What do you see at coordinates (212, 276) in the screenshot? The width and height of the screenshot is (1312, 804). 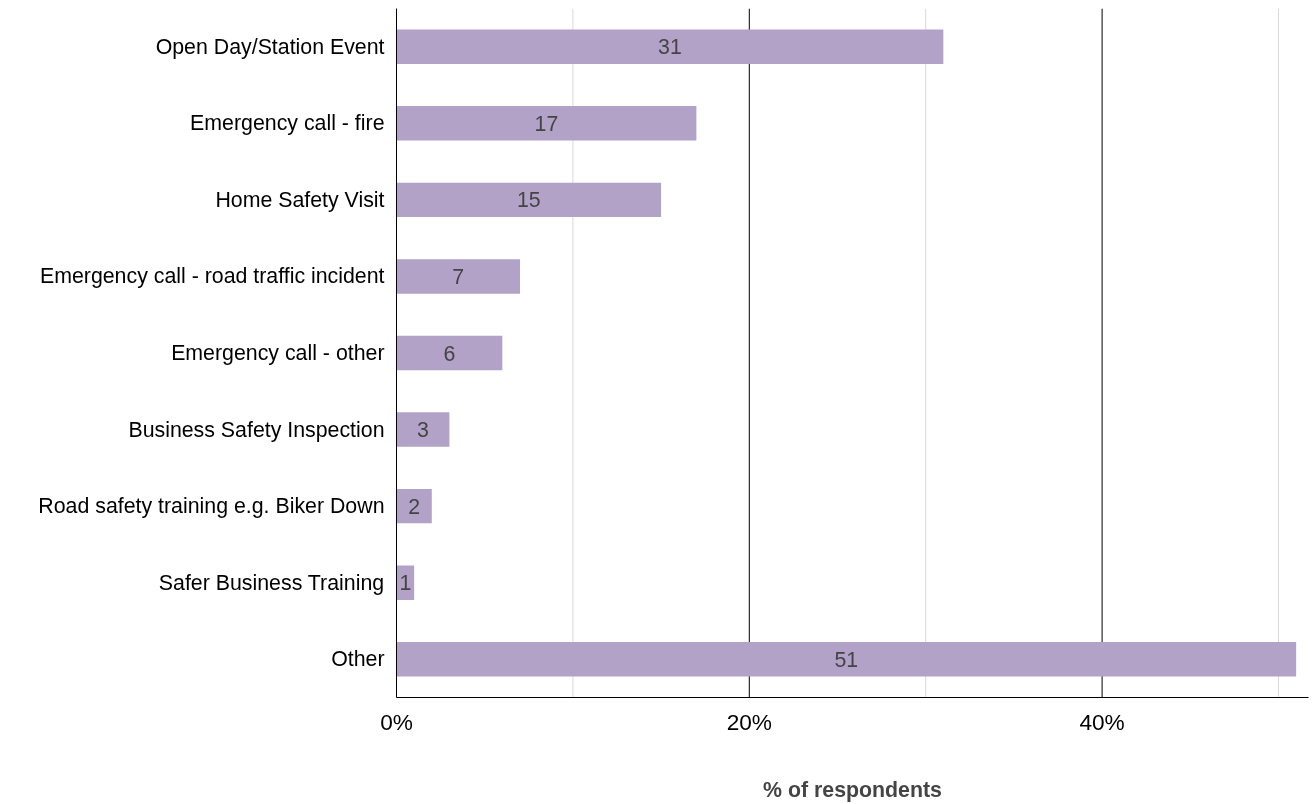 I see `y-tick-label: Emergency call - road traffic incident` at bounding box center [212, 276].